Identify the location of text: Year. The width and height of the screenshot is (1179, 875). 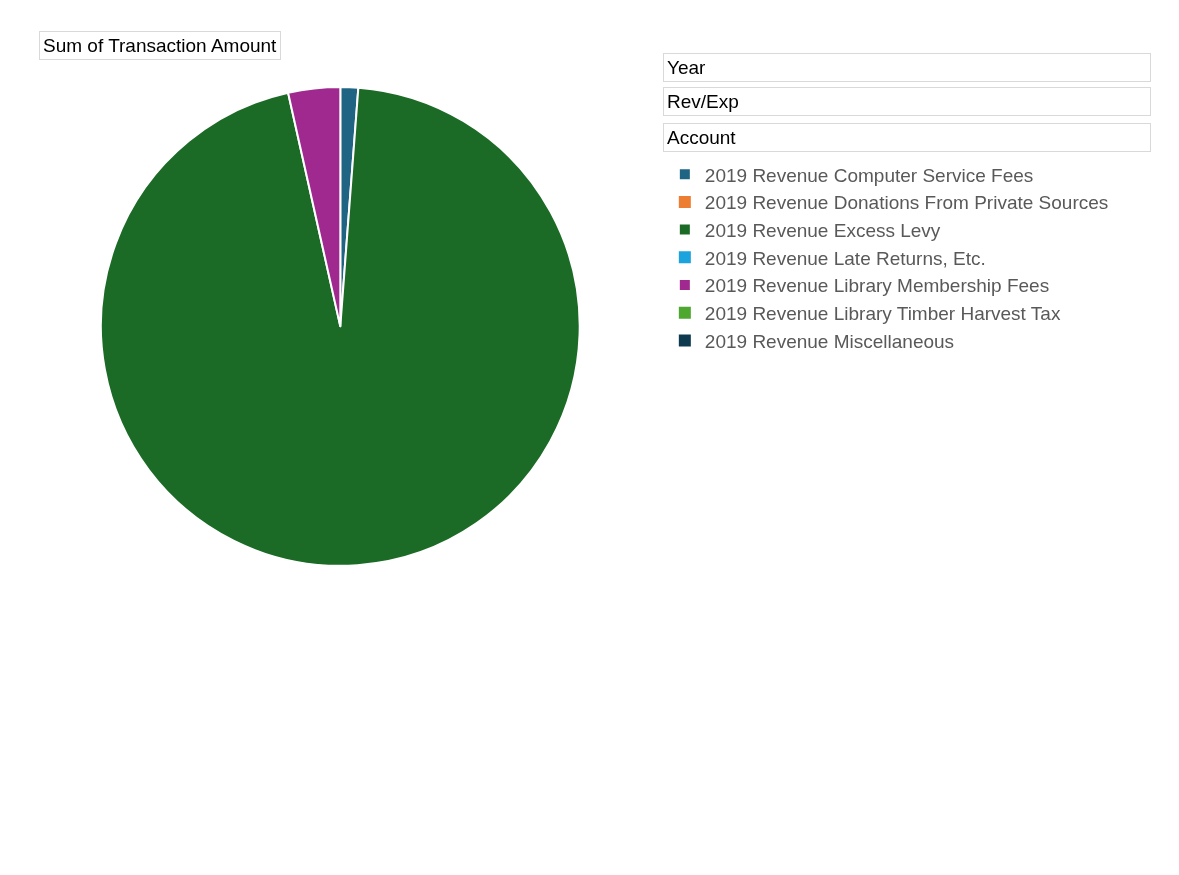
(687, 67).